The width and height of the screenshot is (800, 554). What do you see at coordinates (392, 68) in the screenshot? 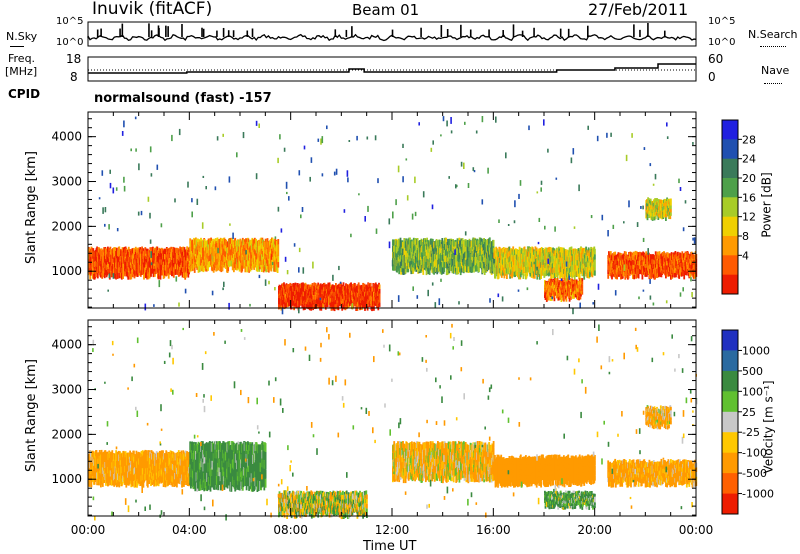
I see `freq-line` at bounding box center [392, 68].